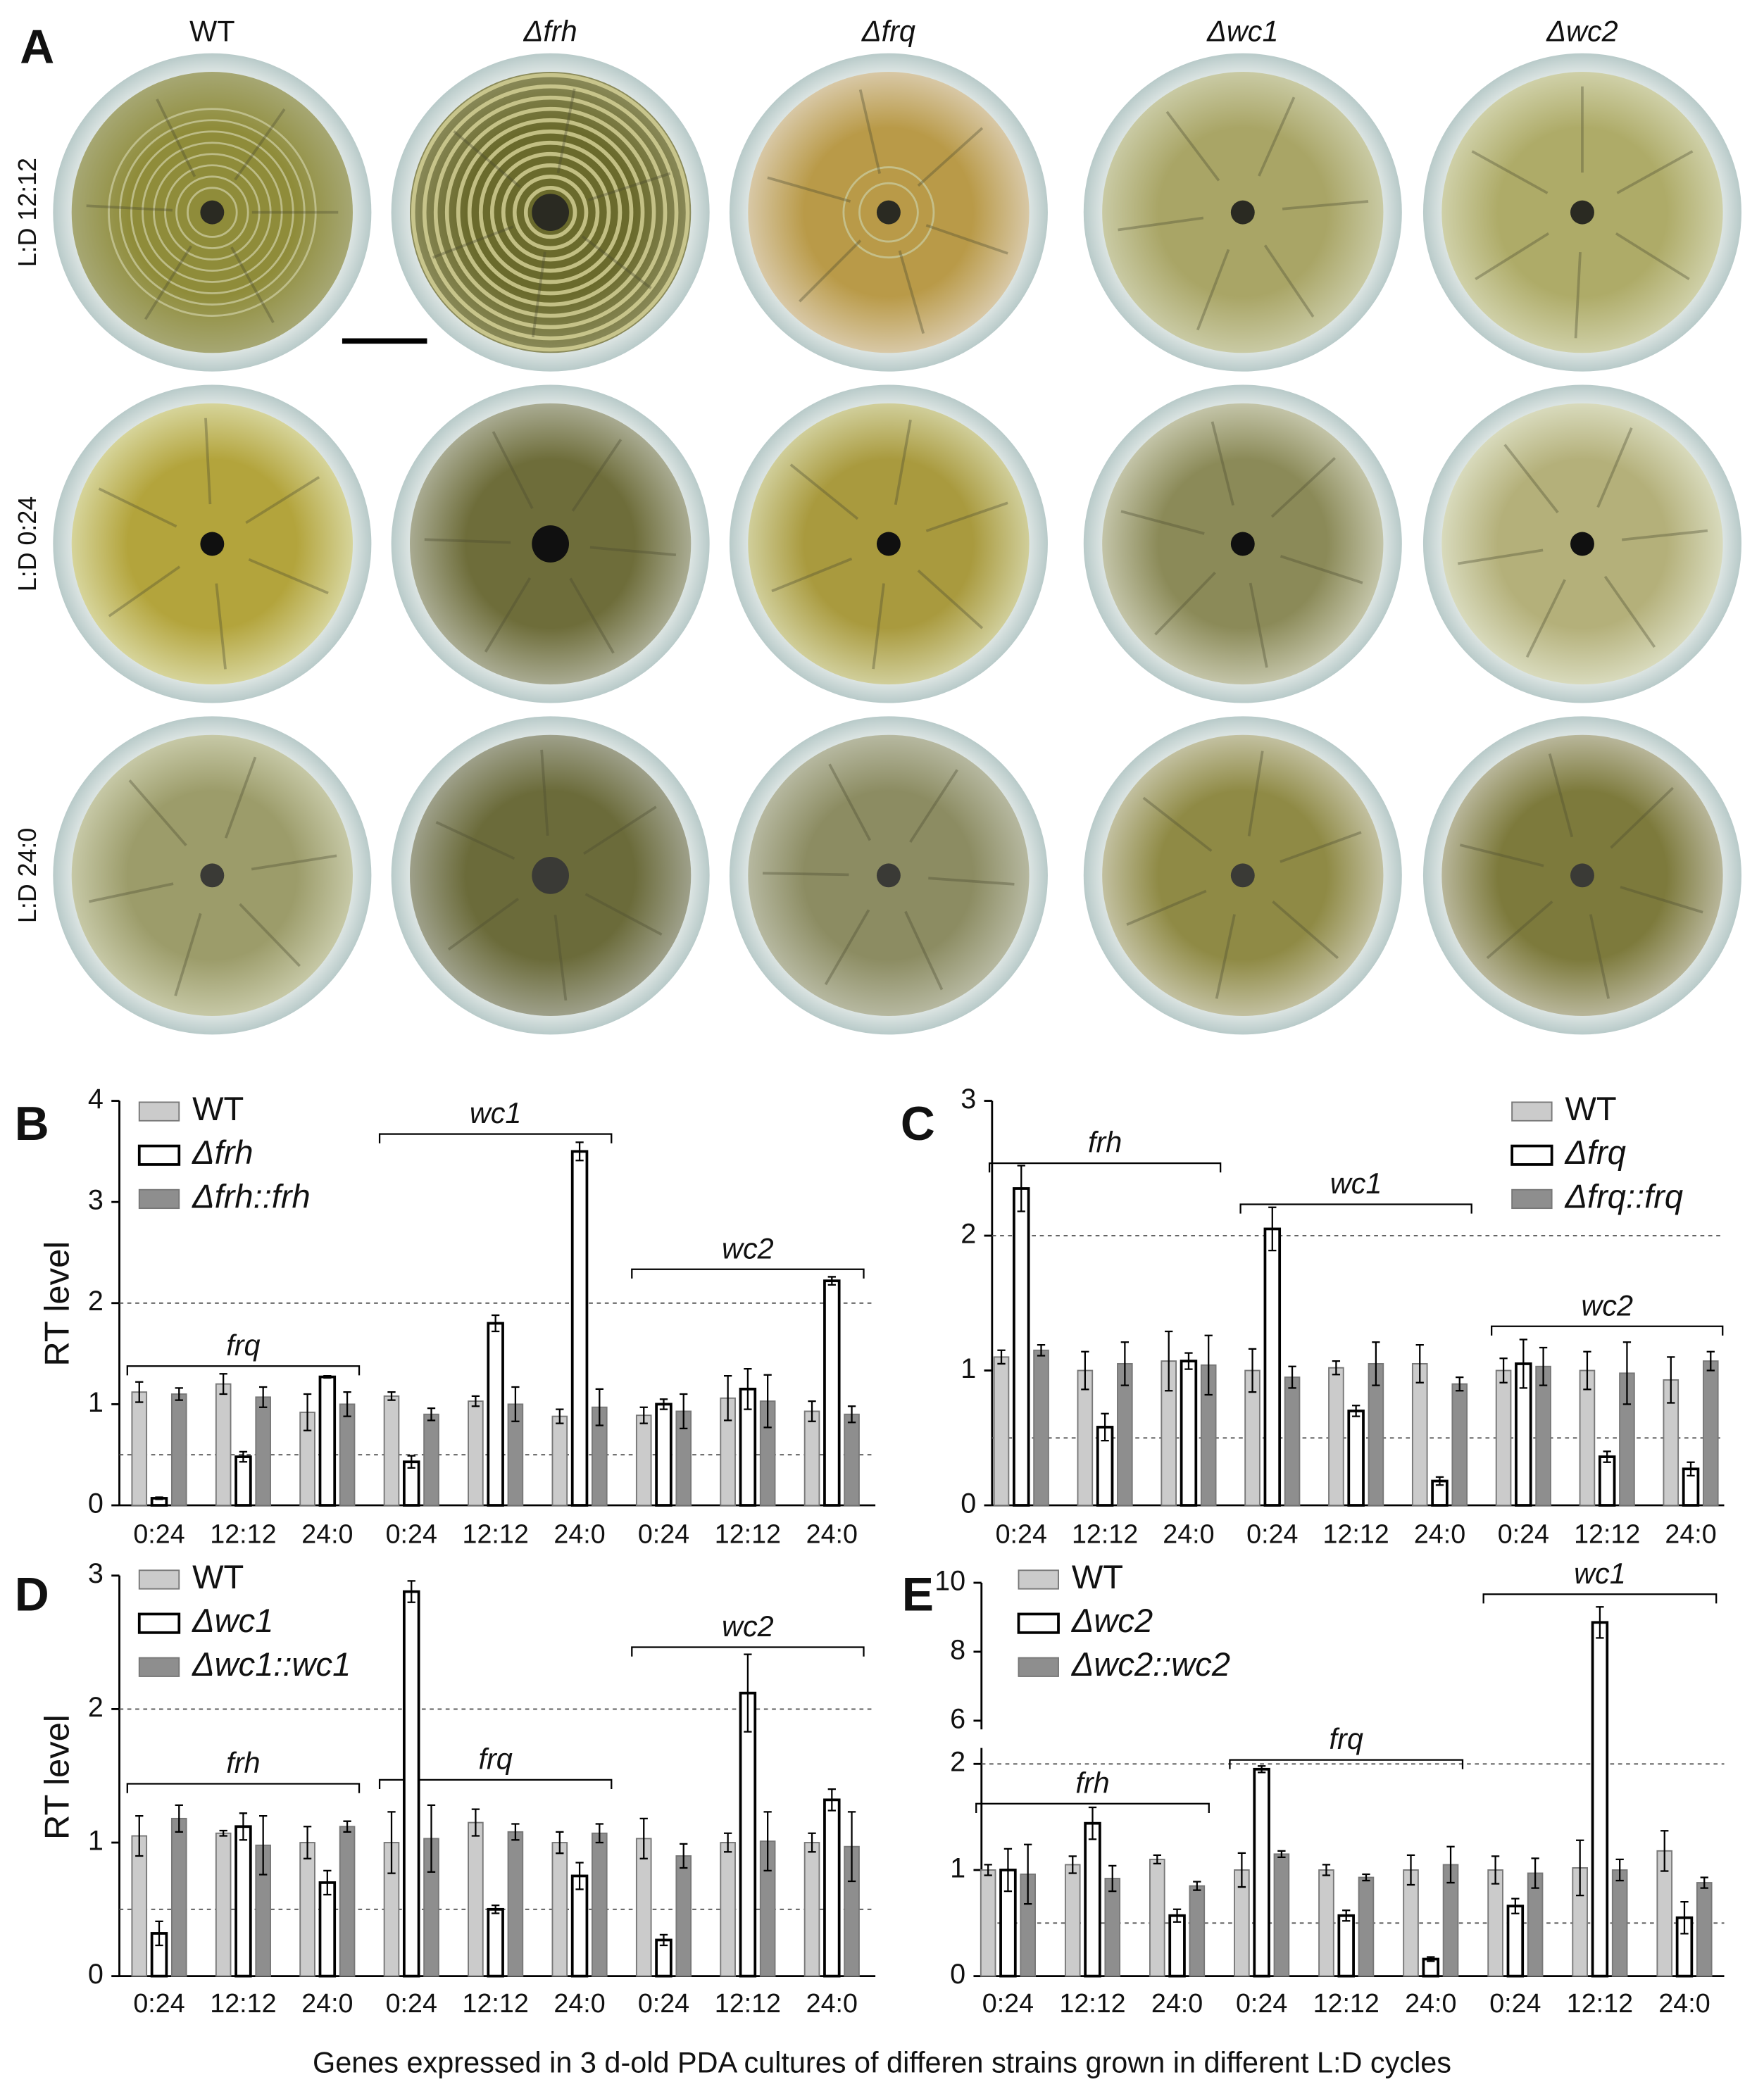  I want to click on legend-label: Δwc1, so click(232, 1621).